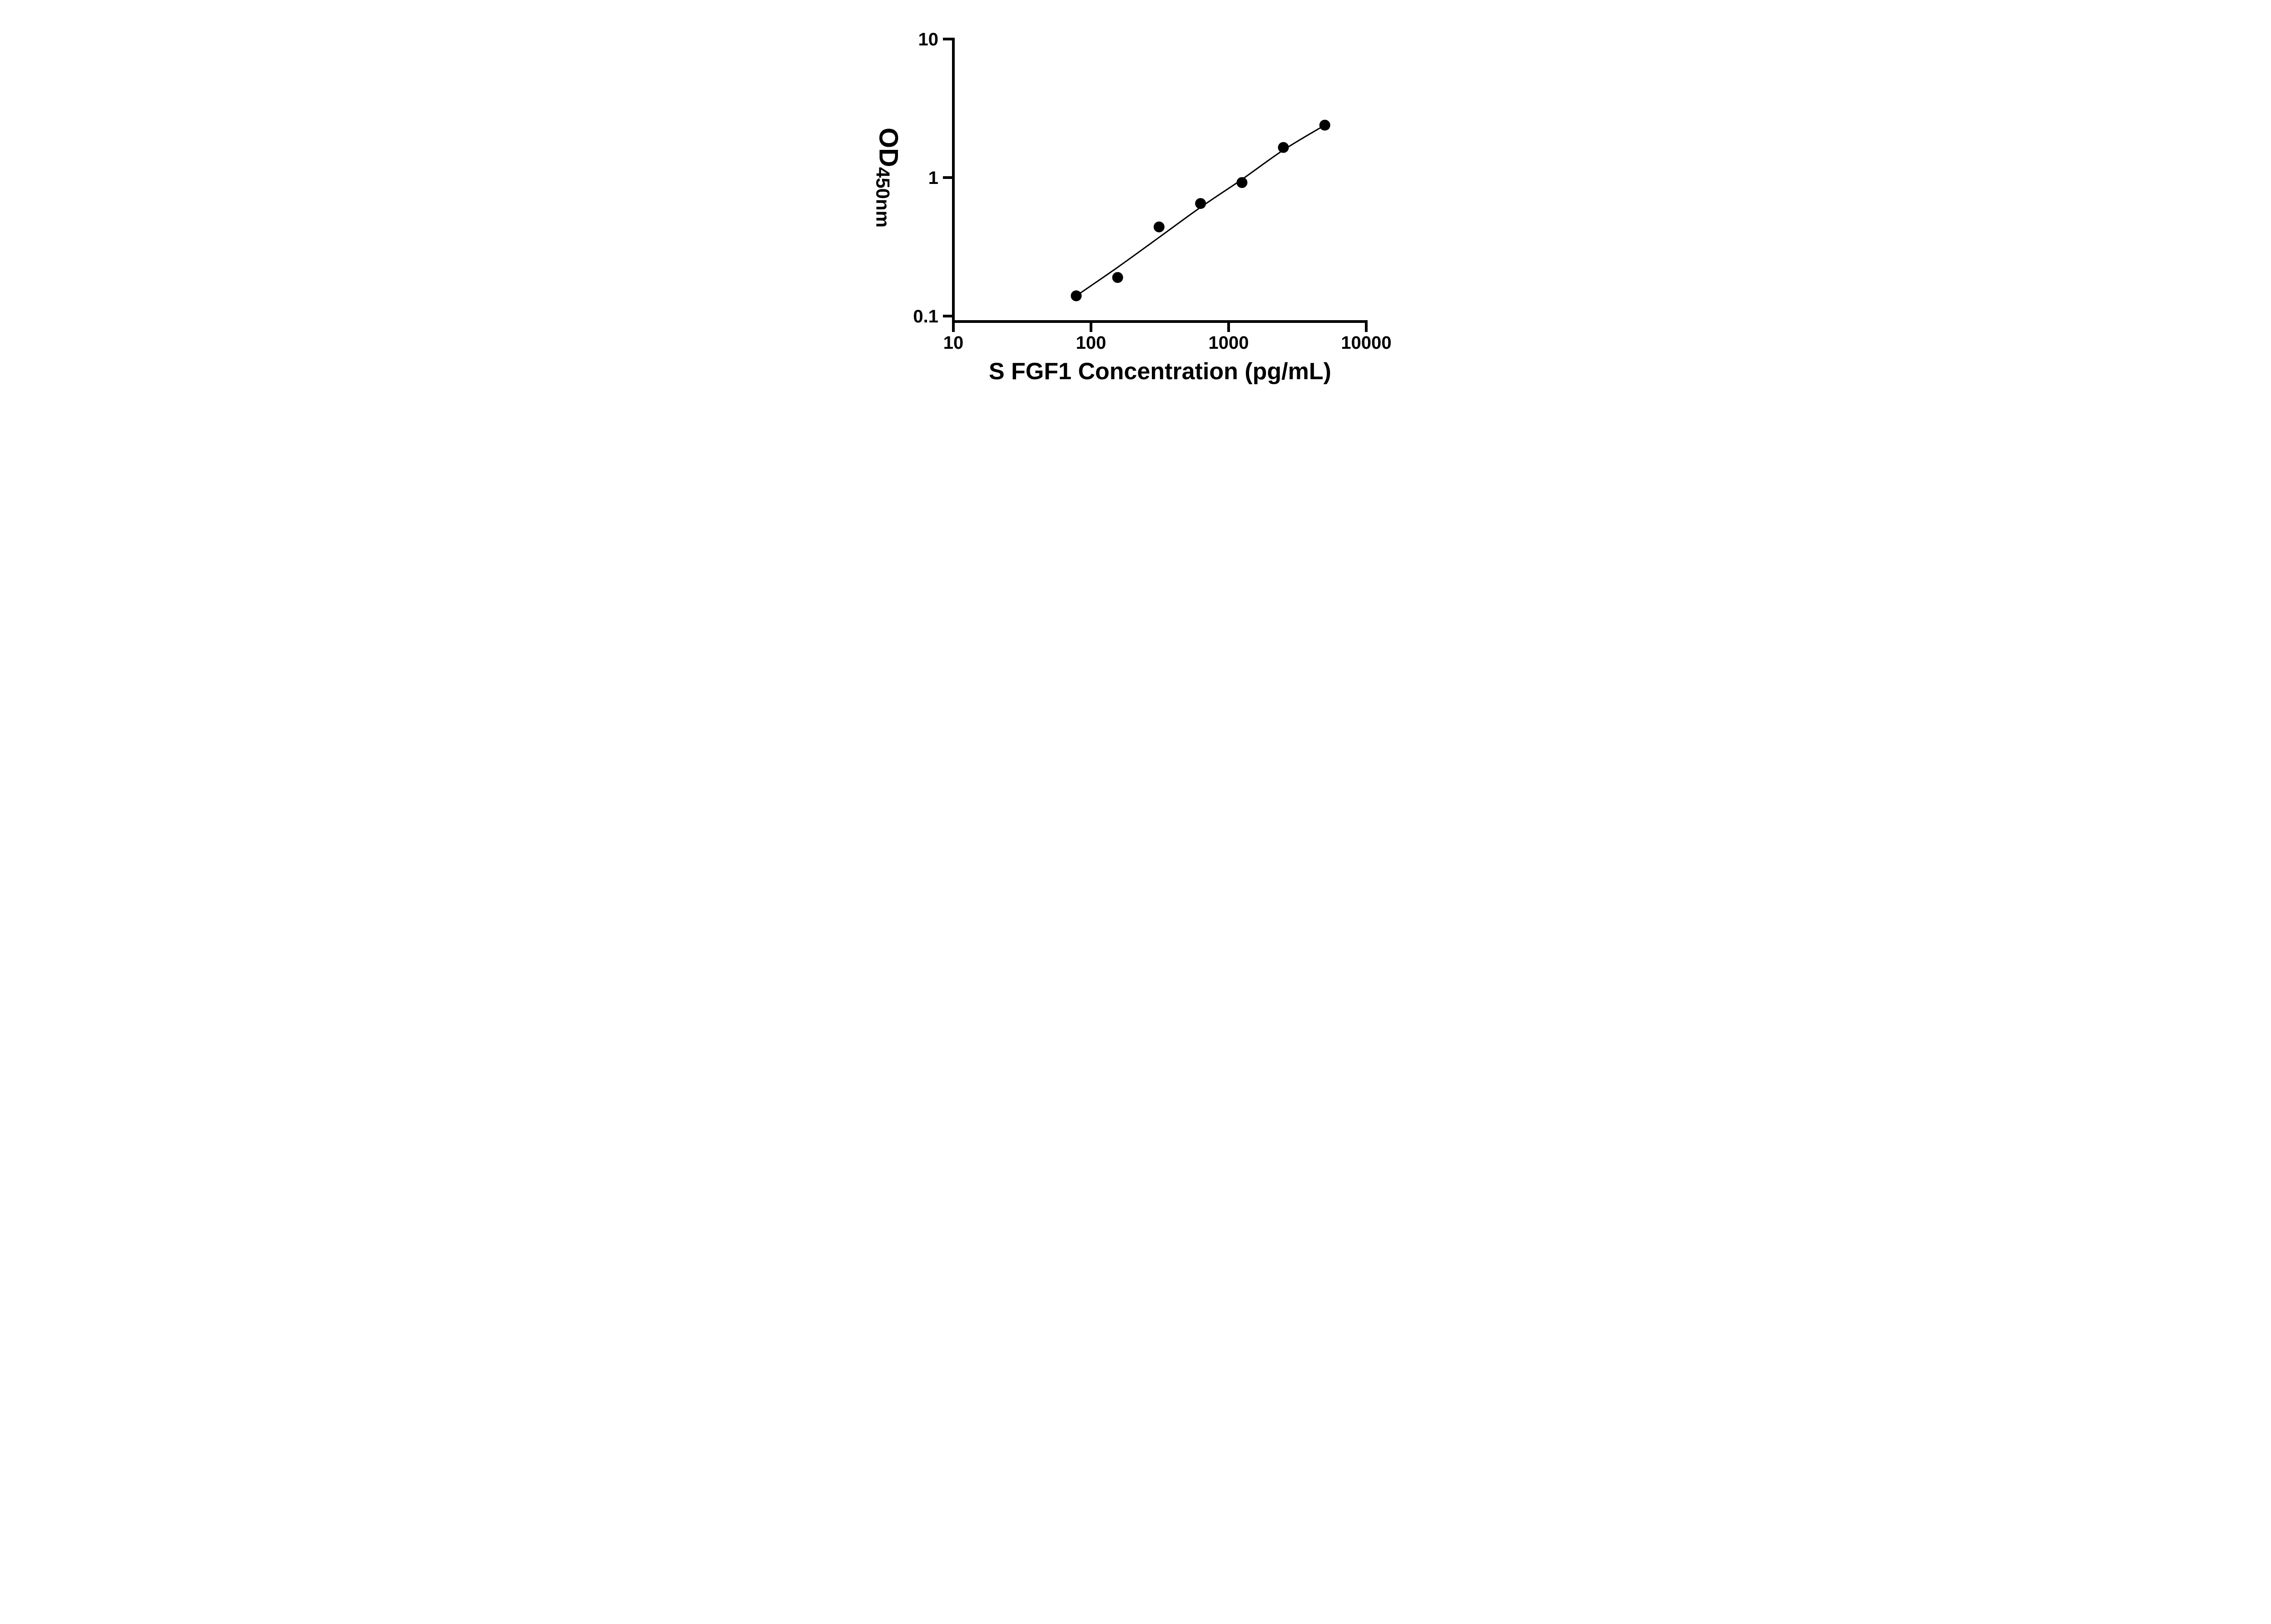 The image size is (2271, 1624). I want to click on y-axis-title: OD450nm, so click(888, 178).